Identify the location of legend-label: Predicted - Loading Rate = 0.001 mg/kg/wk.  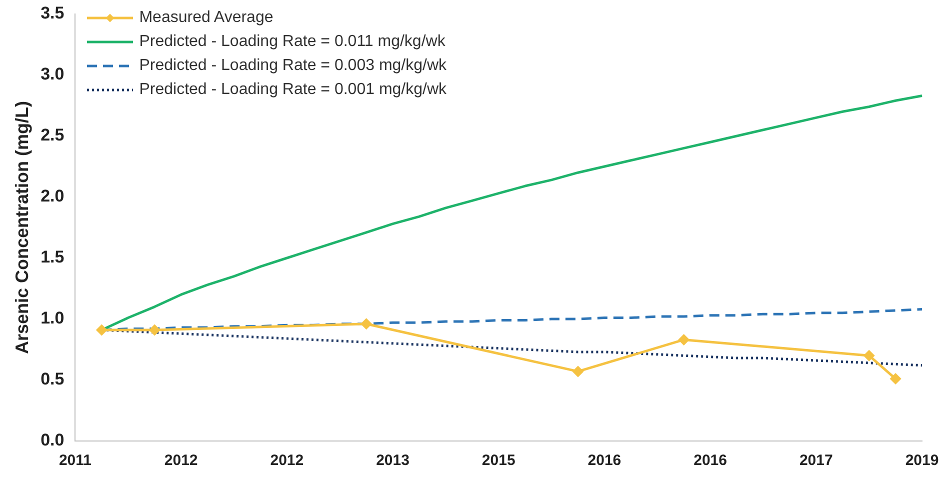
(293, 90).